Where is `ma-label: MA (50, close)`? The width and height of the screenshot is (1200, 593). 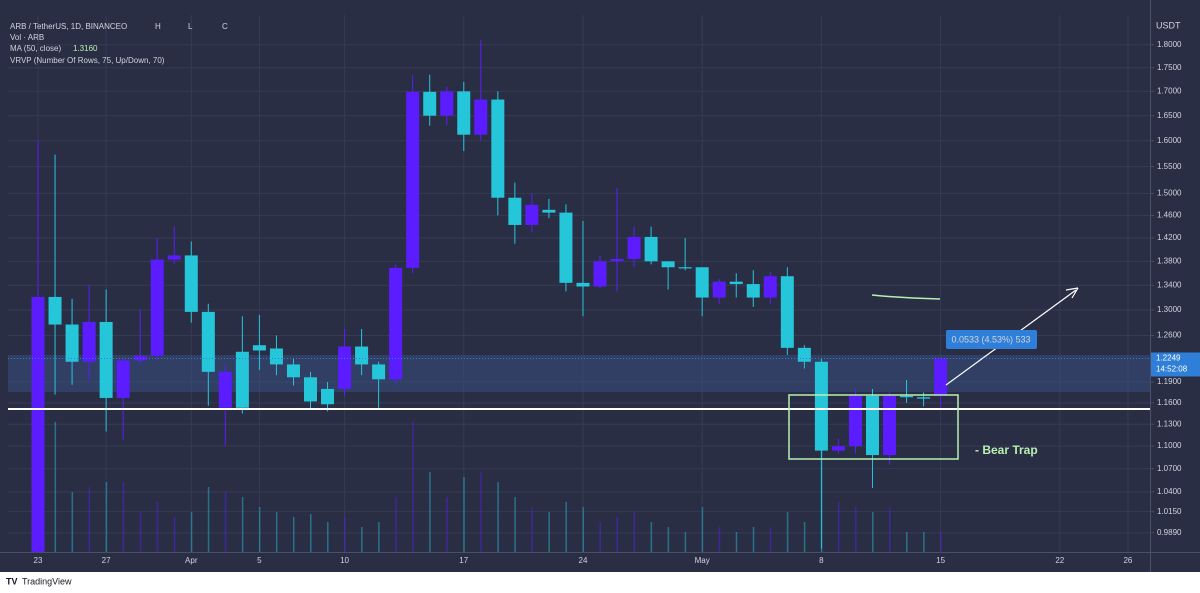 ma-label: MA (50, close) is located at coordinates (35, 48).